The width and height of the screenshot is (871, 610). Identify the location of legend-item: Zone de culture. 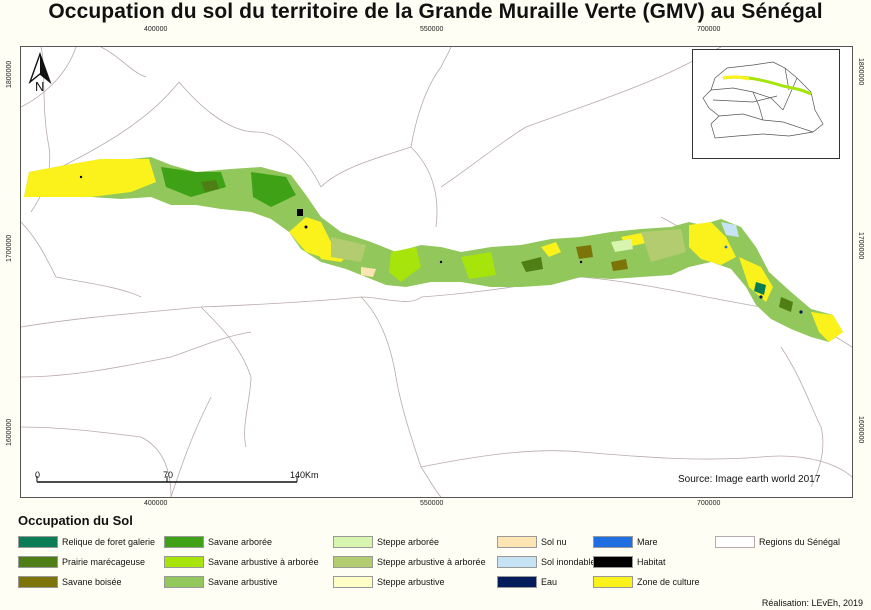
(646, 582).